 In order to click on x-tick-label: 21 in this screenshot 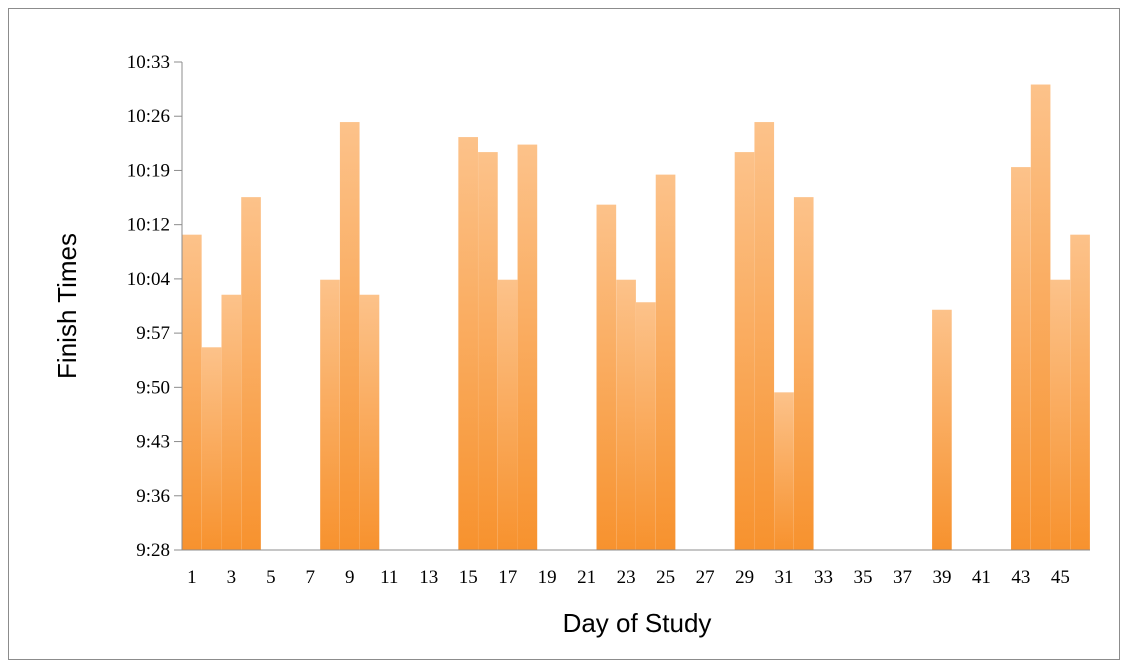, I will do `click(586, 577)`.